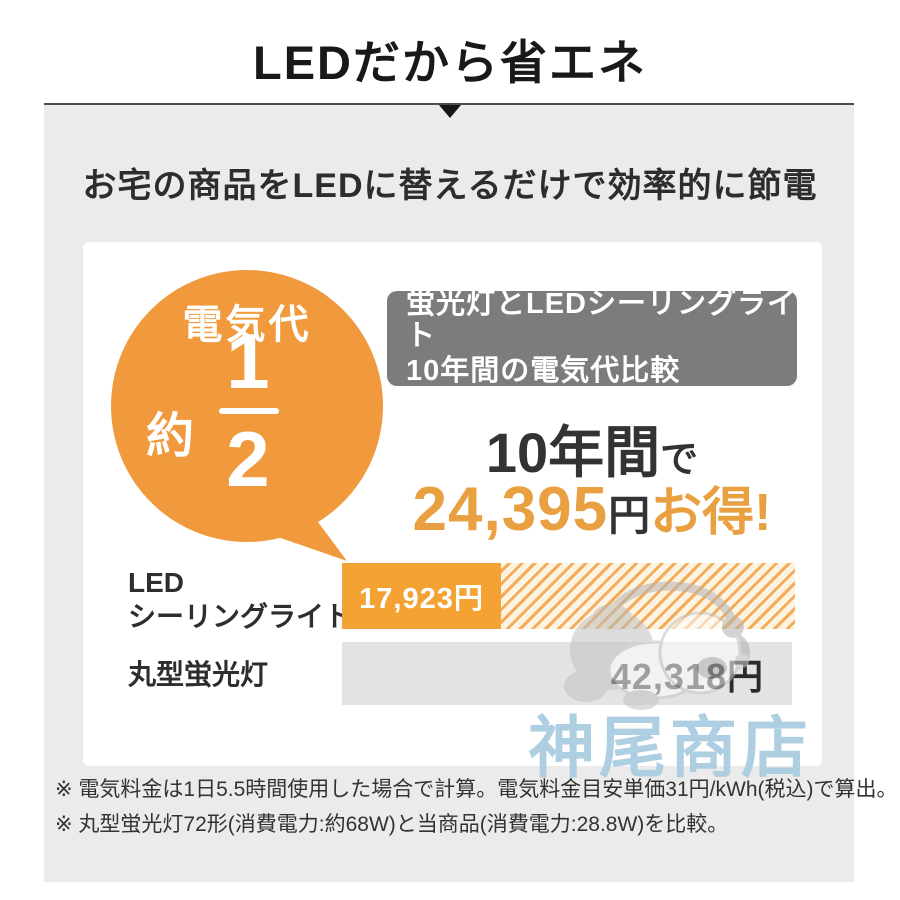  Describe the element at coordinates (156, 582) in the screenshot. I see `bar-label-led-line1: LED` at that location.